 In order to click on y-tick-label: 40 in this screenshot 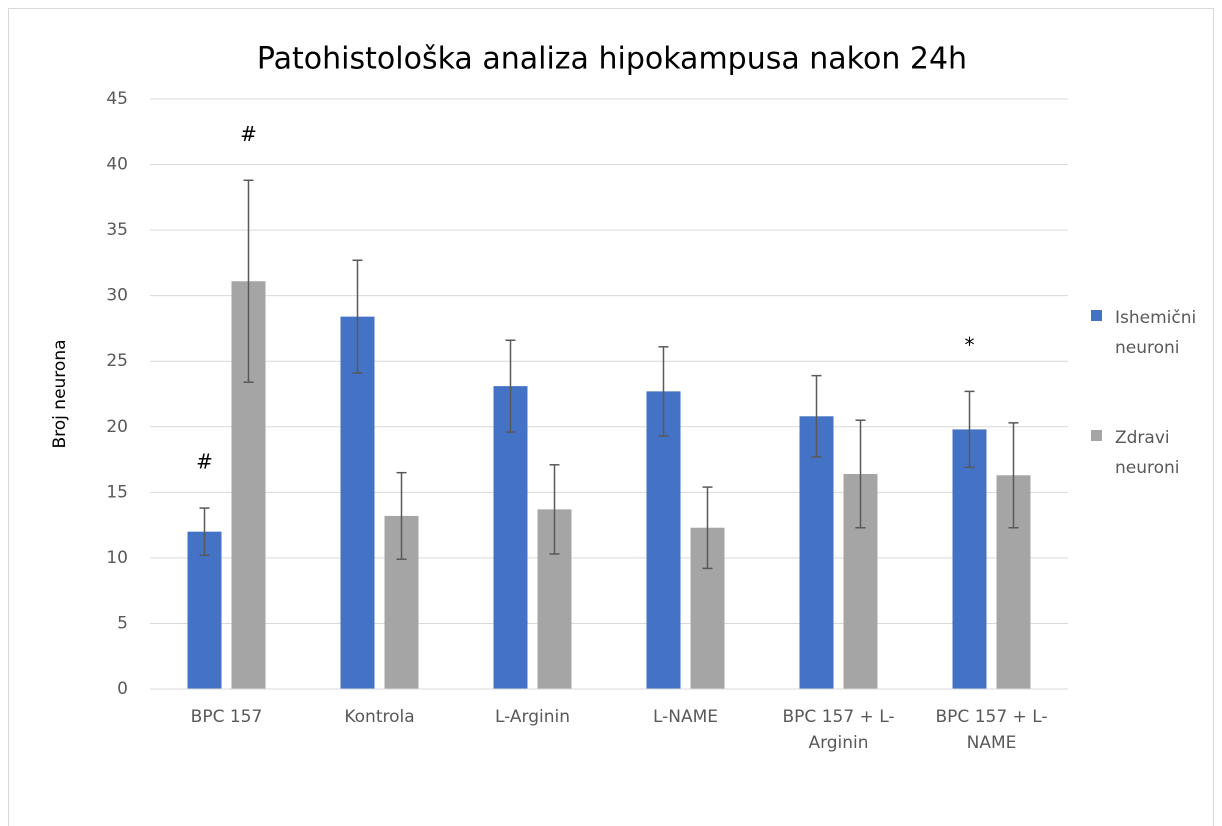, I will do `click(117, 165)`.